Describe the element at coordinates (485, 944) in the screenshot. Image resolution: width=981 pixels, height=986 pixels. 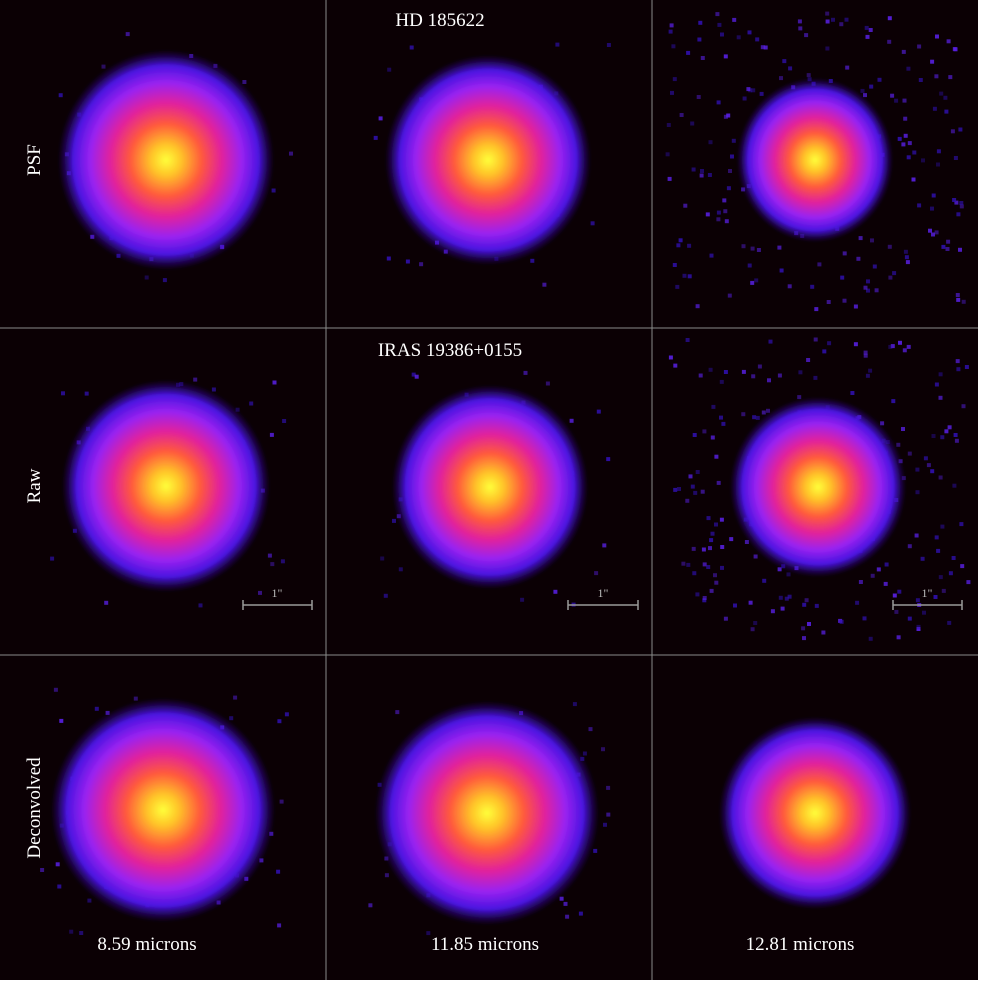
I see `column-label: 11.85 microns` at that location.